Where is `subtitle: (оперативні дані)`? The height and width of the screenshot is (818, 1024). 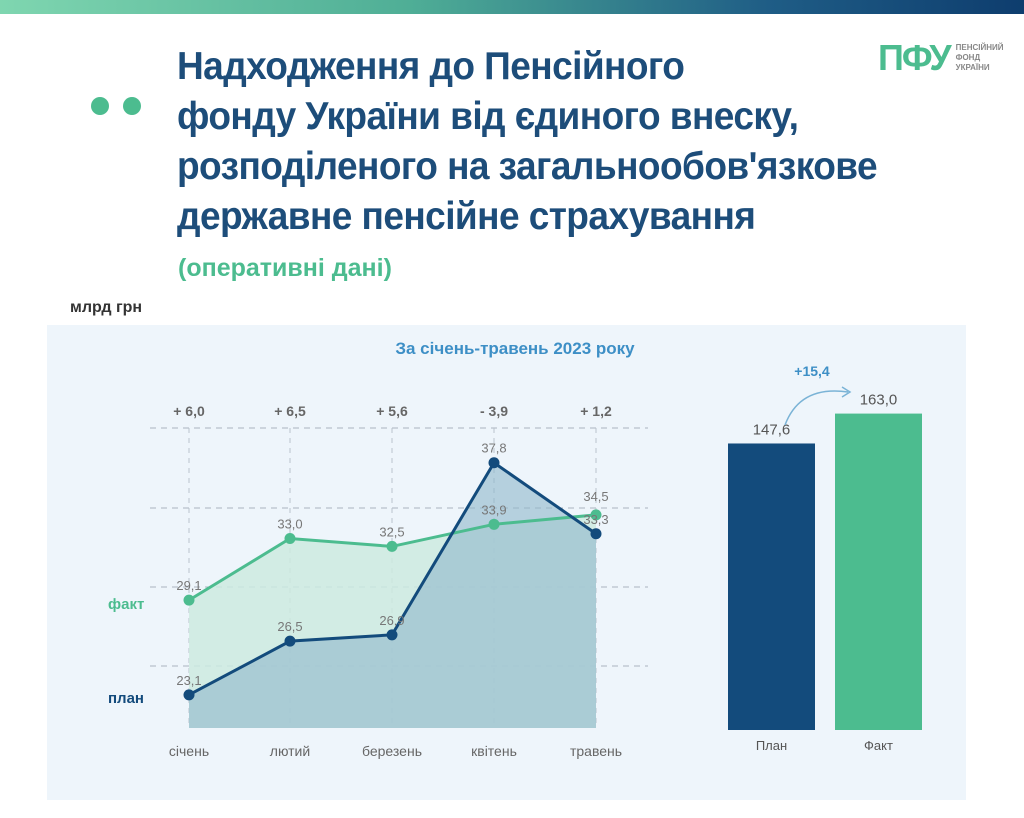 subtitle: (оперативні дані) is located at coordinates (285, 268).